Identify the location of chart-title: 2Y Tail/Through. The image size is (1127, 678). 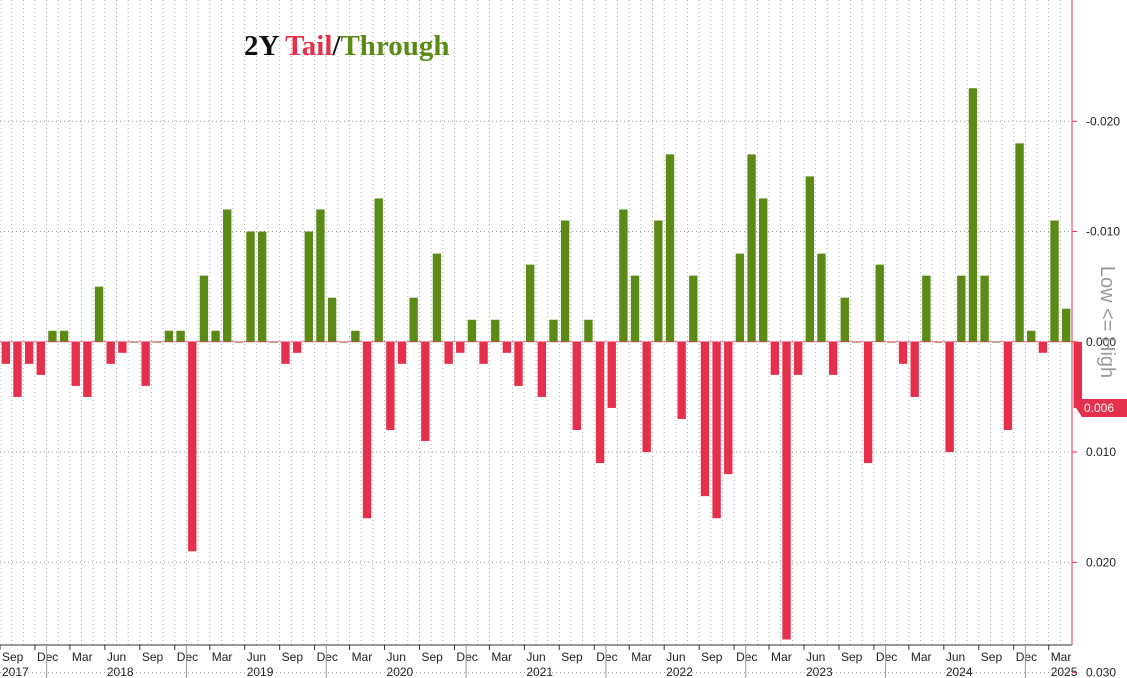
(347, 46).